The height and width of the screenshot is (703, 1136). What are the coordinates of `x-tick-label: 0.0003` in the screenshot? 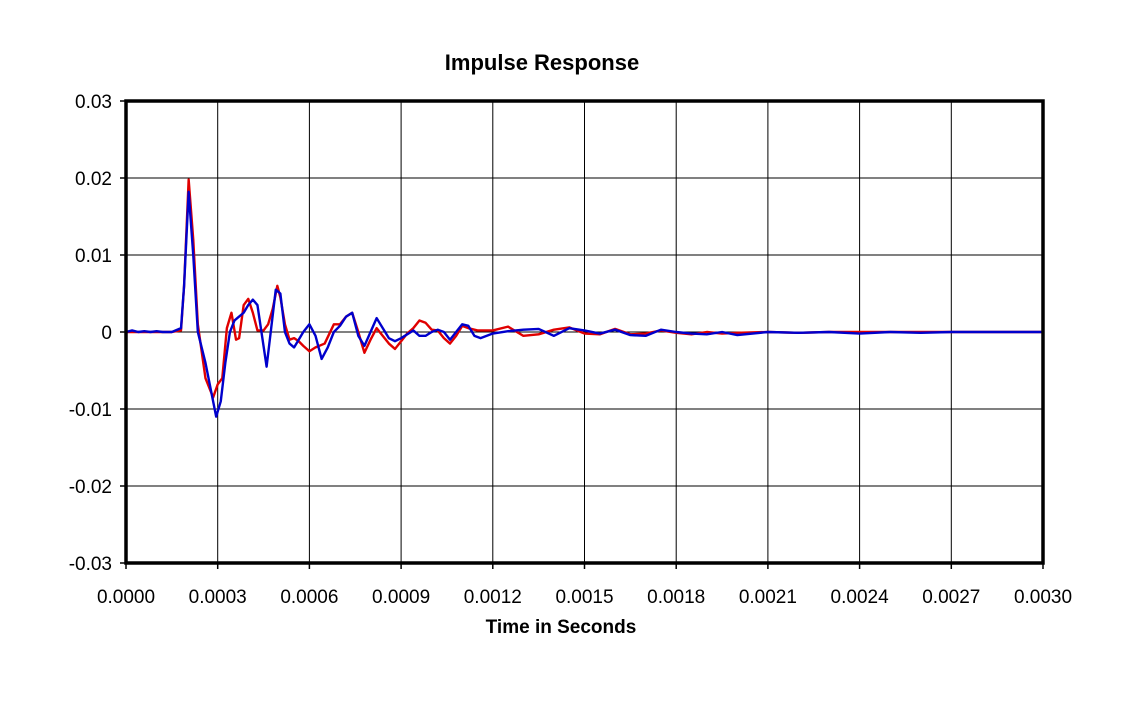 It's located at (218, 597).